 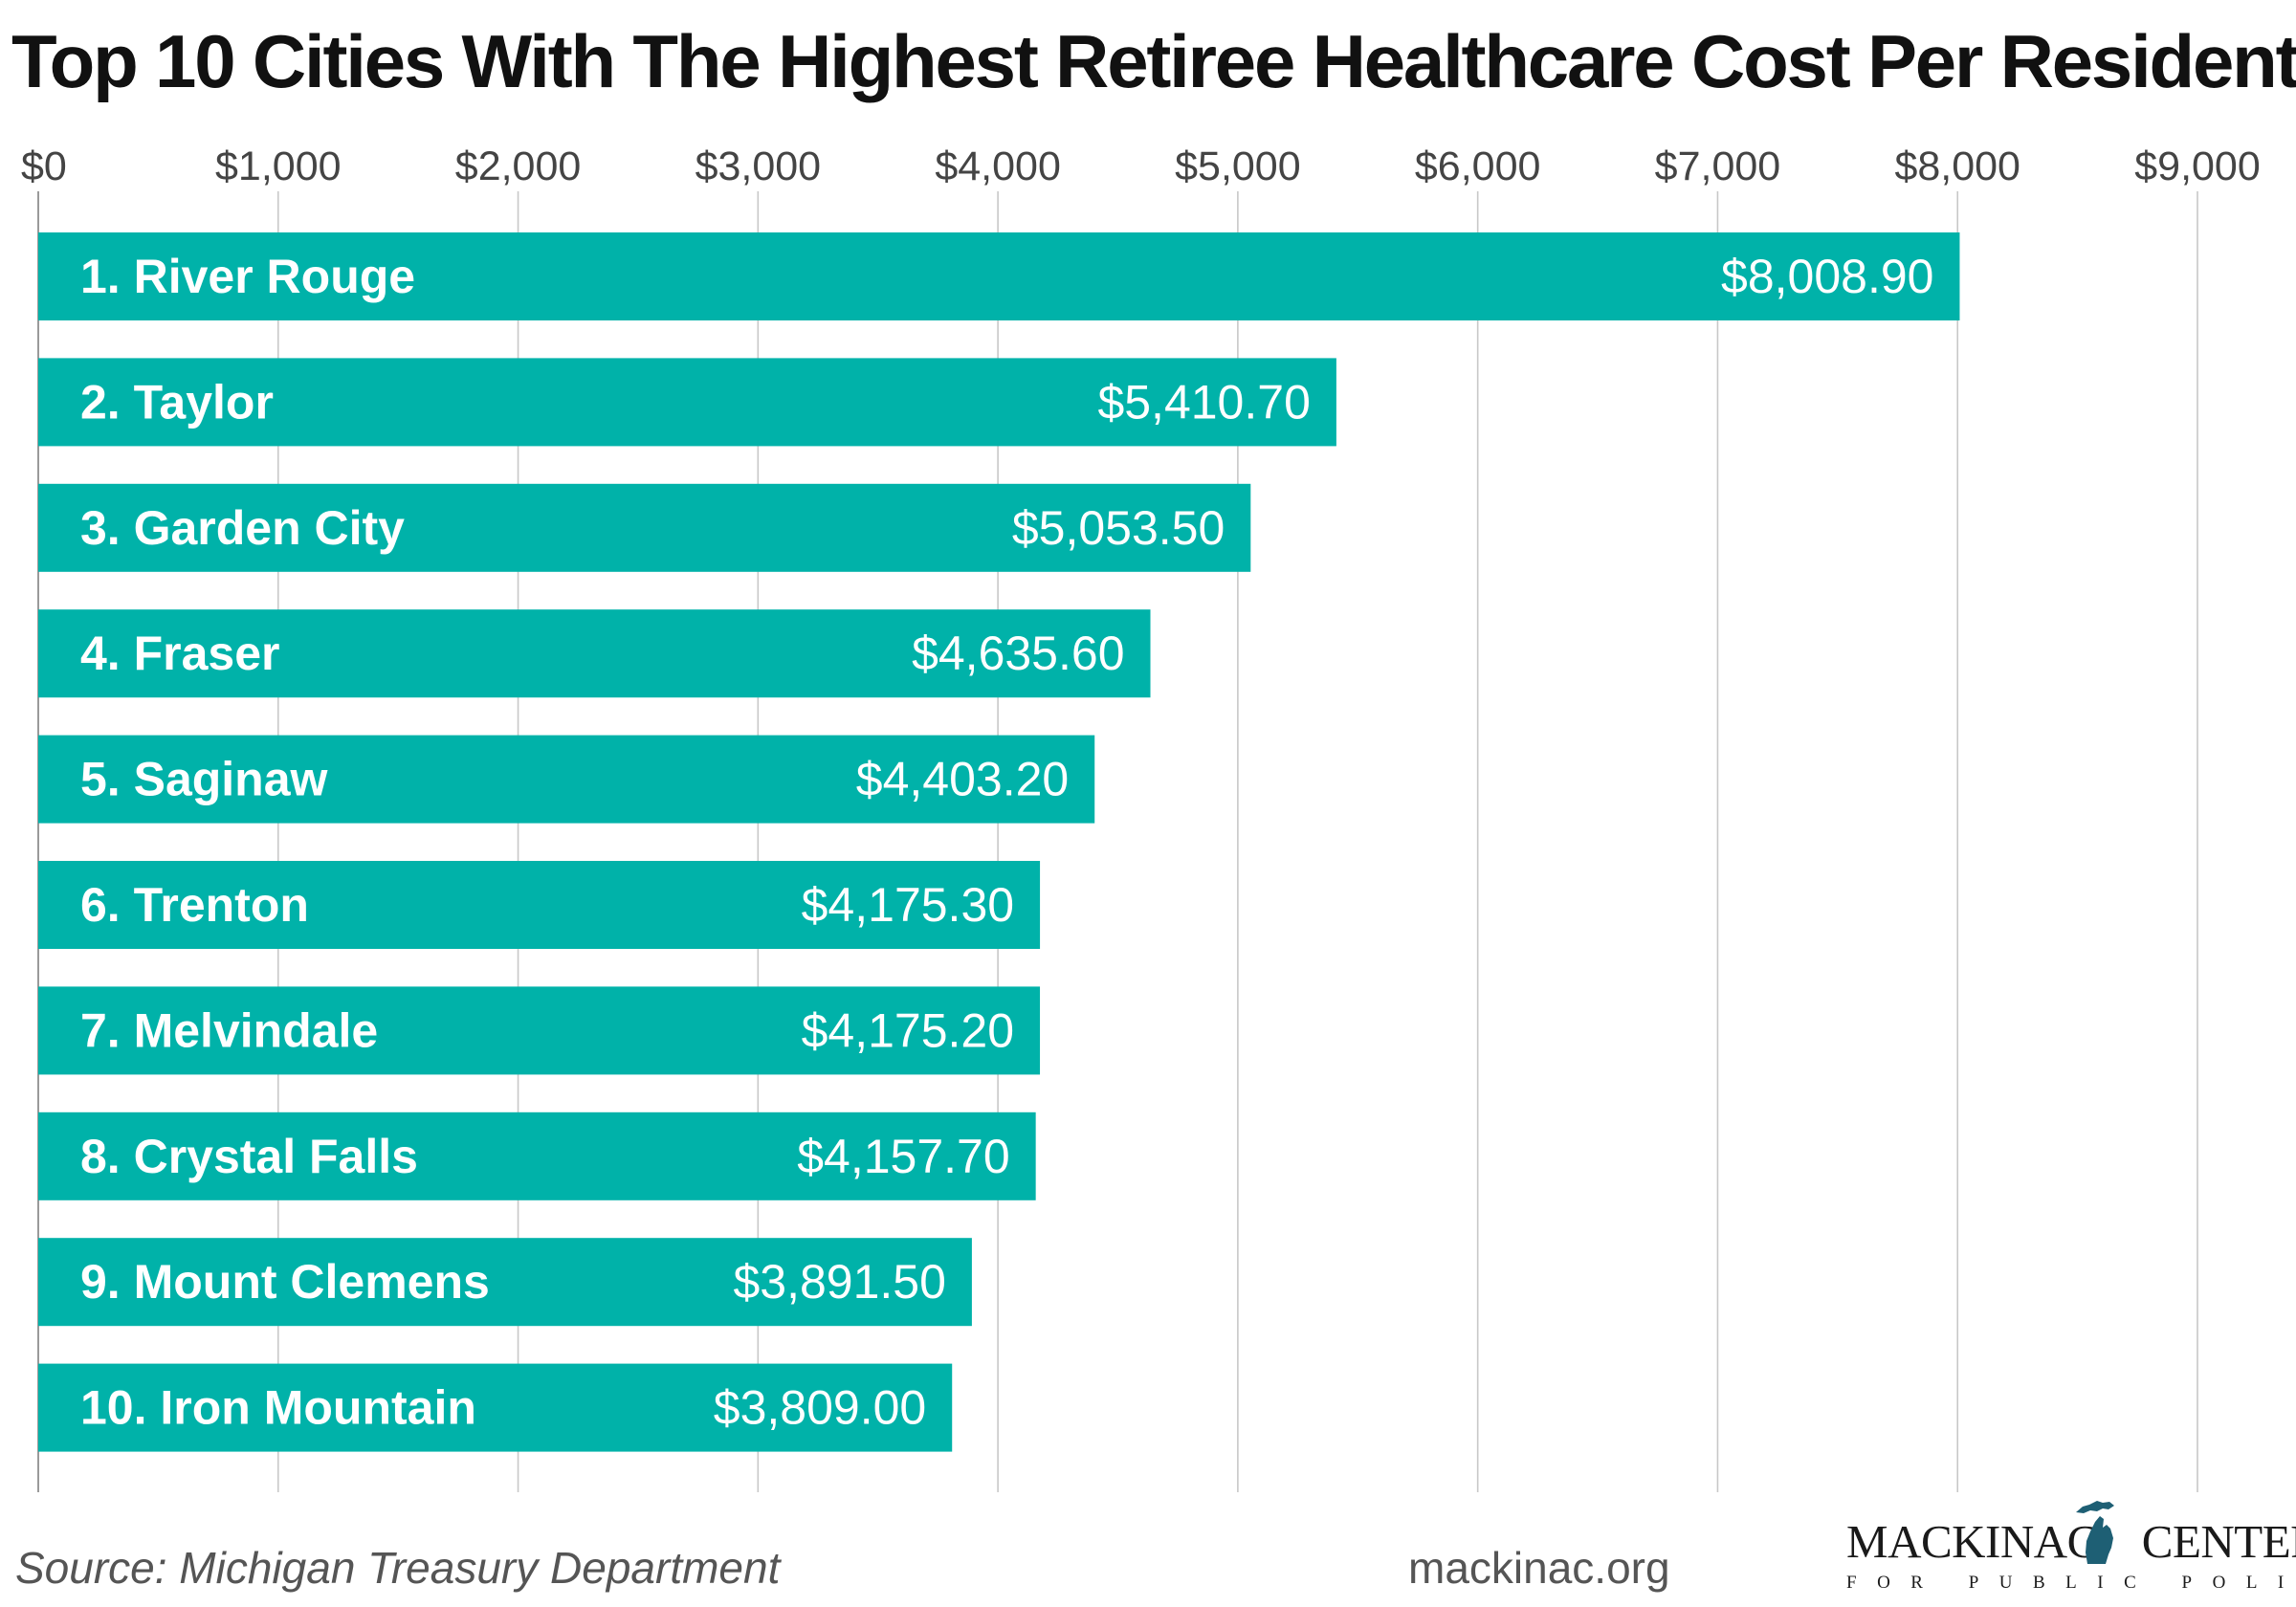 What do you see at coordinates (278, 1408) in the screenshot?
I see `bar-category-label: 10. Iron Mountain` at bounding box center [278, 1408].